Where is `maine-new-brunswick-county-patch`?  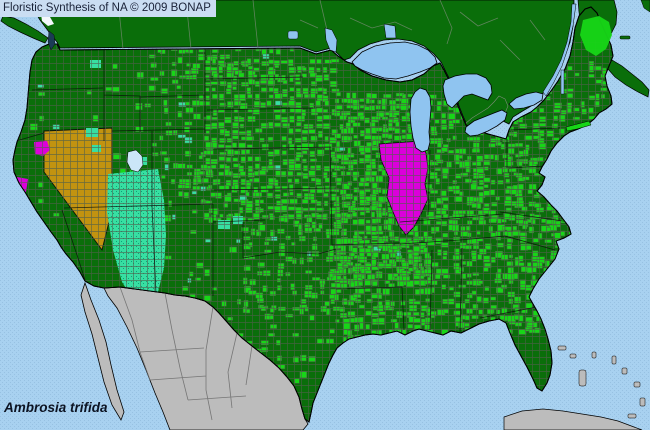
maine-new-brunswick-county-patch is located at coordinates (596, 36).